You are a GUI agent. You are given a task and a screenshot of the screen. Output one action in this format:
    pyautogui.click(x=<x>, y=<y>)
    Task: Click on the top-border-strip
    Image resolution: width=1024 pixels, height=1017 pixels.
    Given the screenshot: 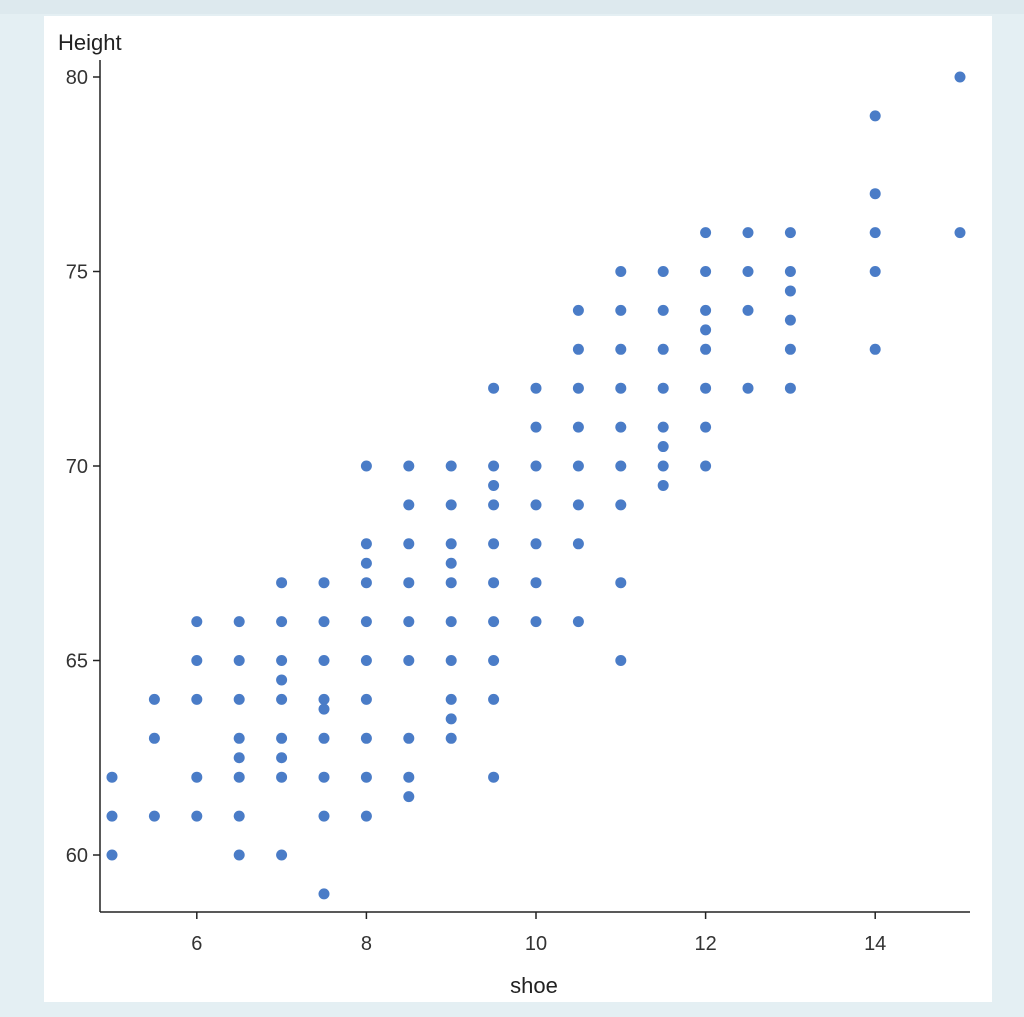 What is the action you would take?
    pyautogui.click(x=512, y=7)
    